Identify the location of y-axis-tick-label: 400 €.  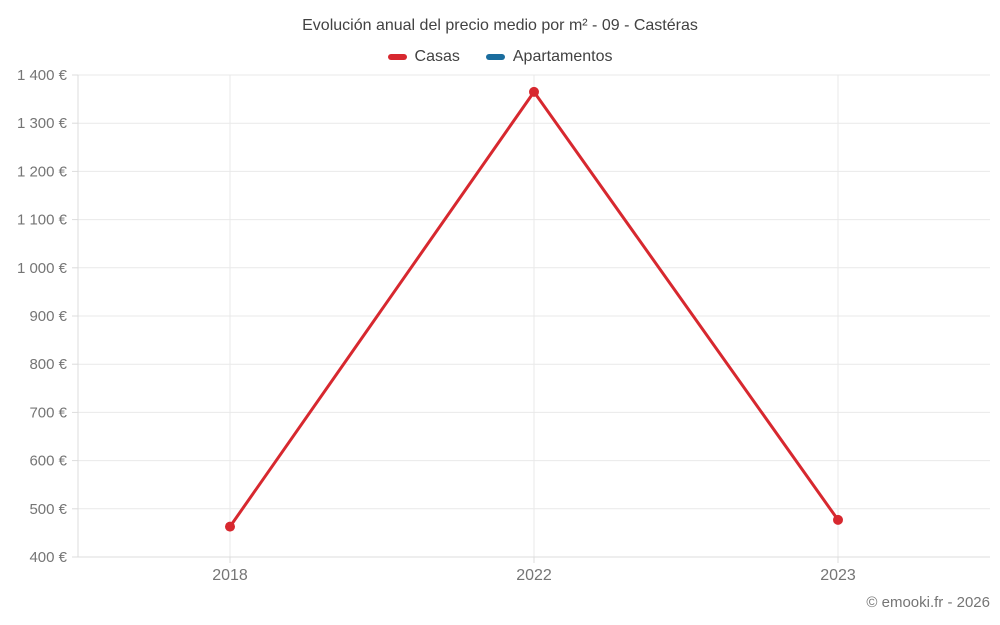
(48, 557).